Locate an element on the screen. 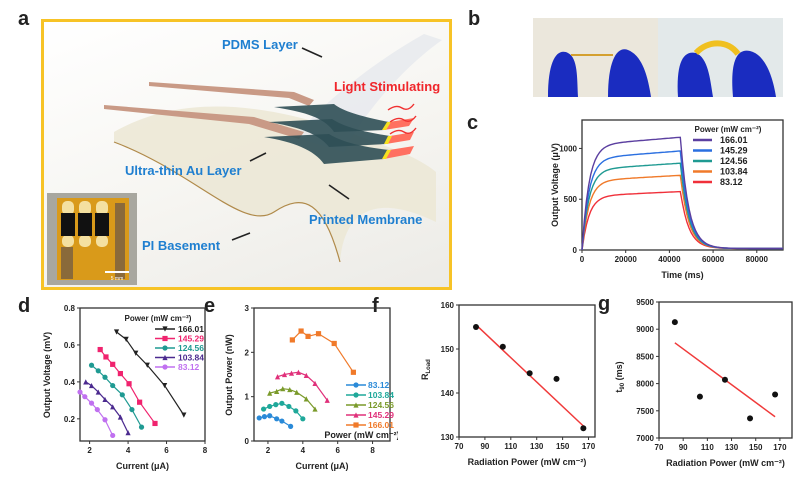 Image resolution: width=809 pixels, height=489 pixels. y-axis-label: RLoad is located at coordinates (426, 369).